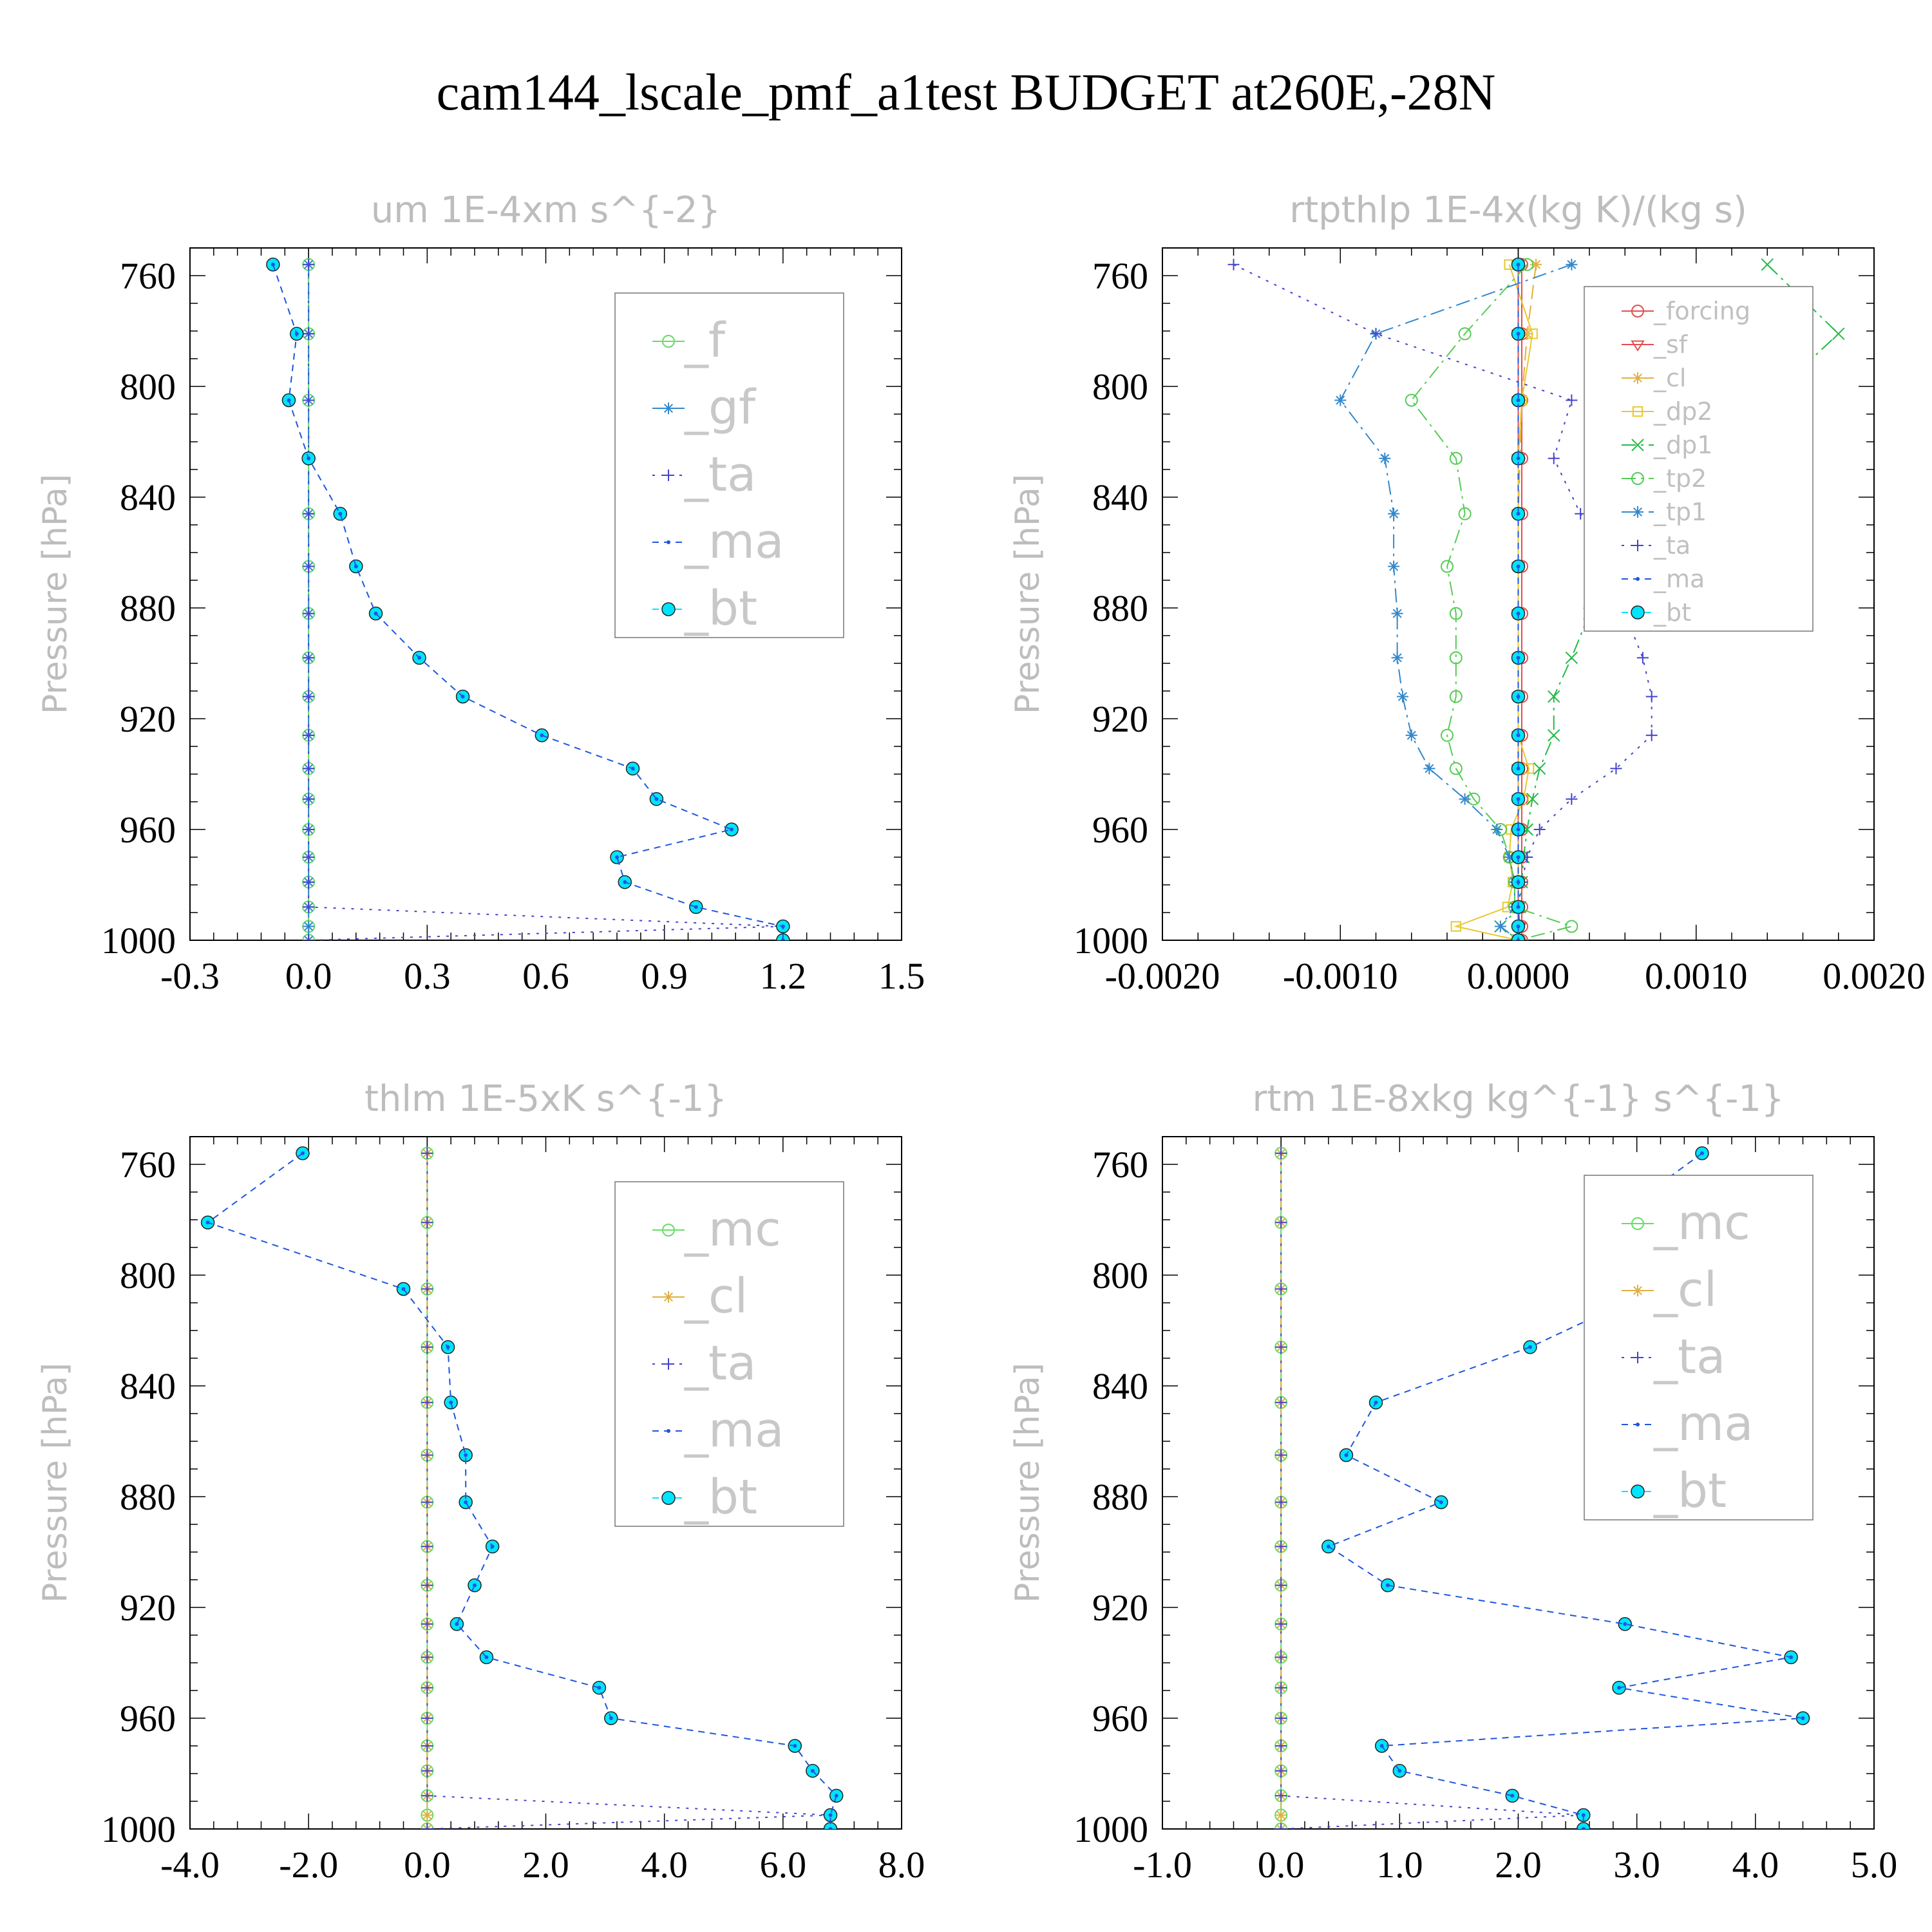 The image size is (1932, 1932). I want to click on x-tick-label: -0.3, so click(190, 976).